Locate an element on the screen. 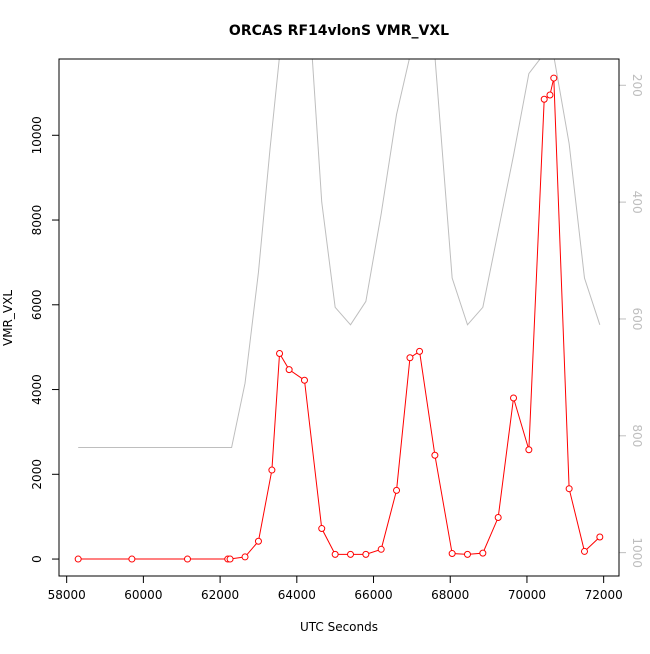 The width and height of the screenshot is (650, 654). y-tick-label: 4000 is located at coordinates (37, 389).